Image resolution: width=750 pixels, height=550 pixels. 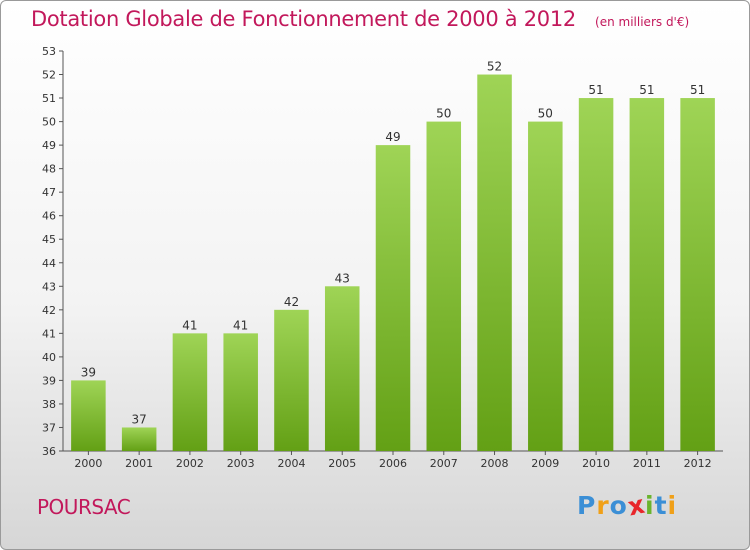 What do you see at coordinates (49, 357) in the screenshot?
I see `y-tick-label: 40` at bounding box center [49, 357].